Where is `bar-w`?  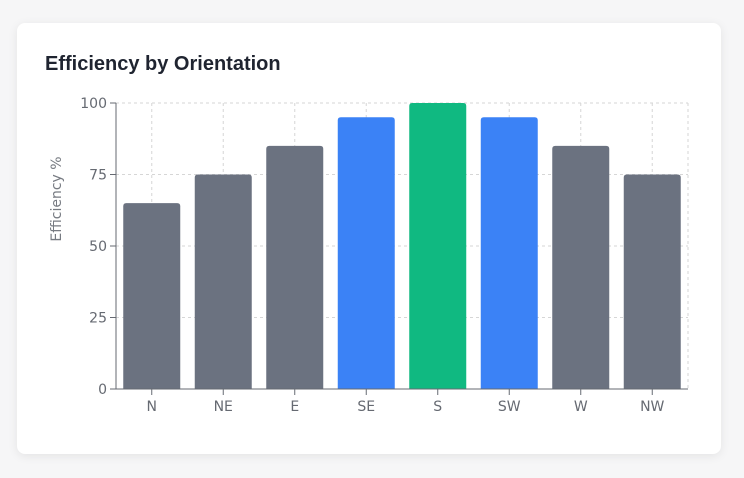
bar-w is located at coordinates (581, 267).